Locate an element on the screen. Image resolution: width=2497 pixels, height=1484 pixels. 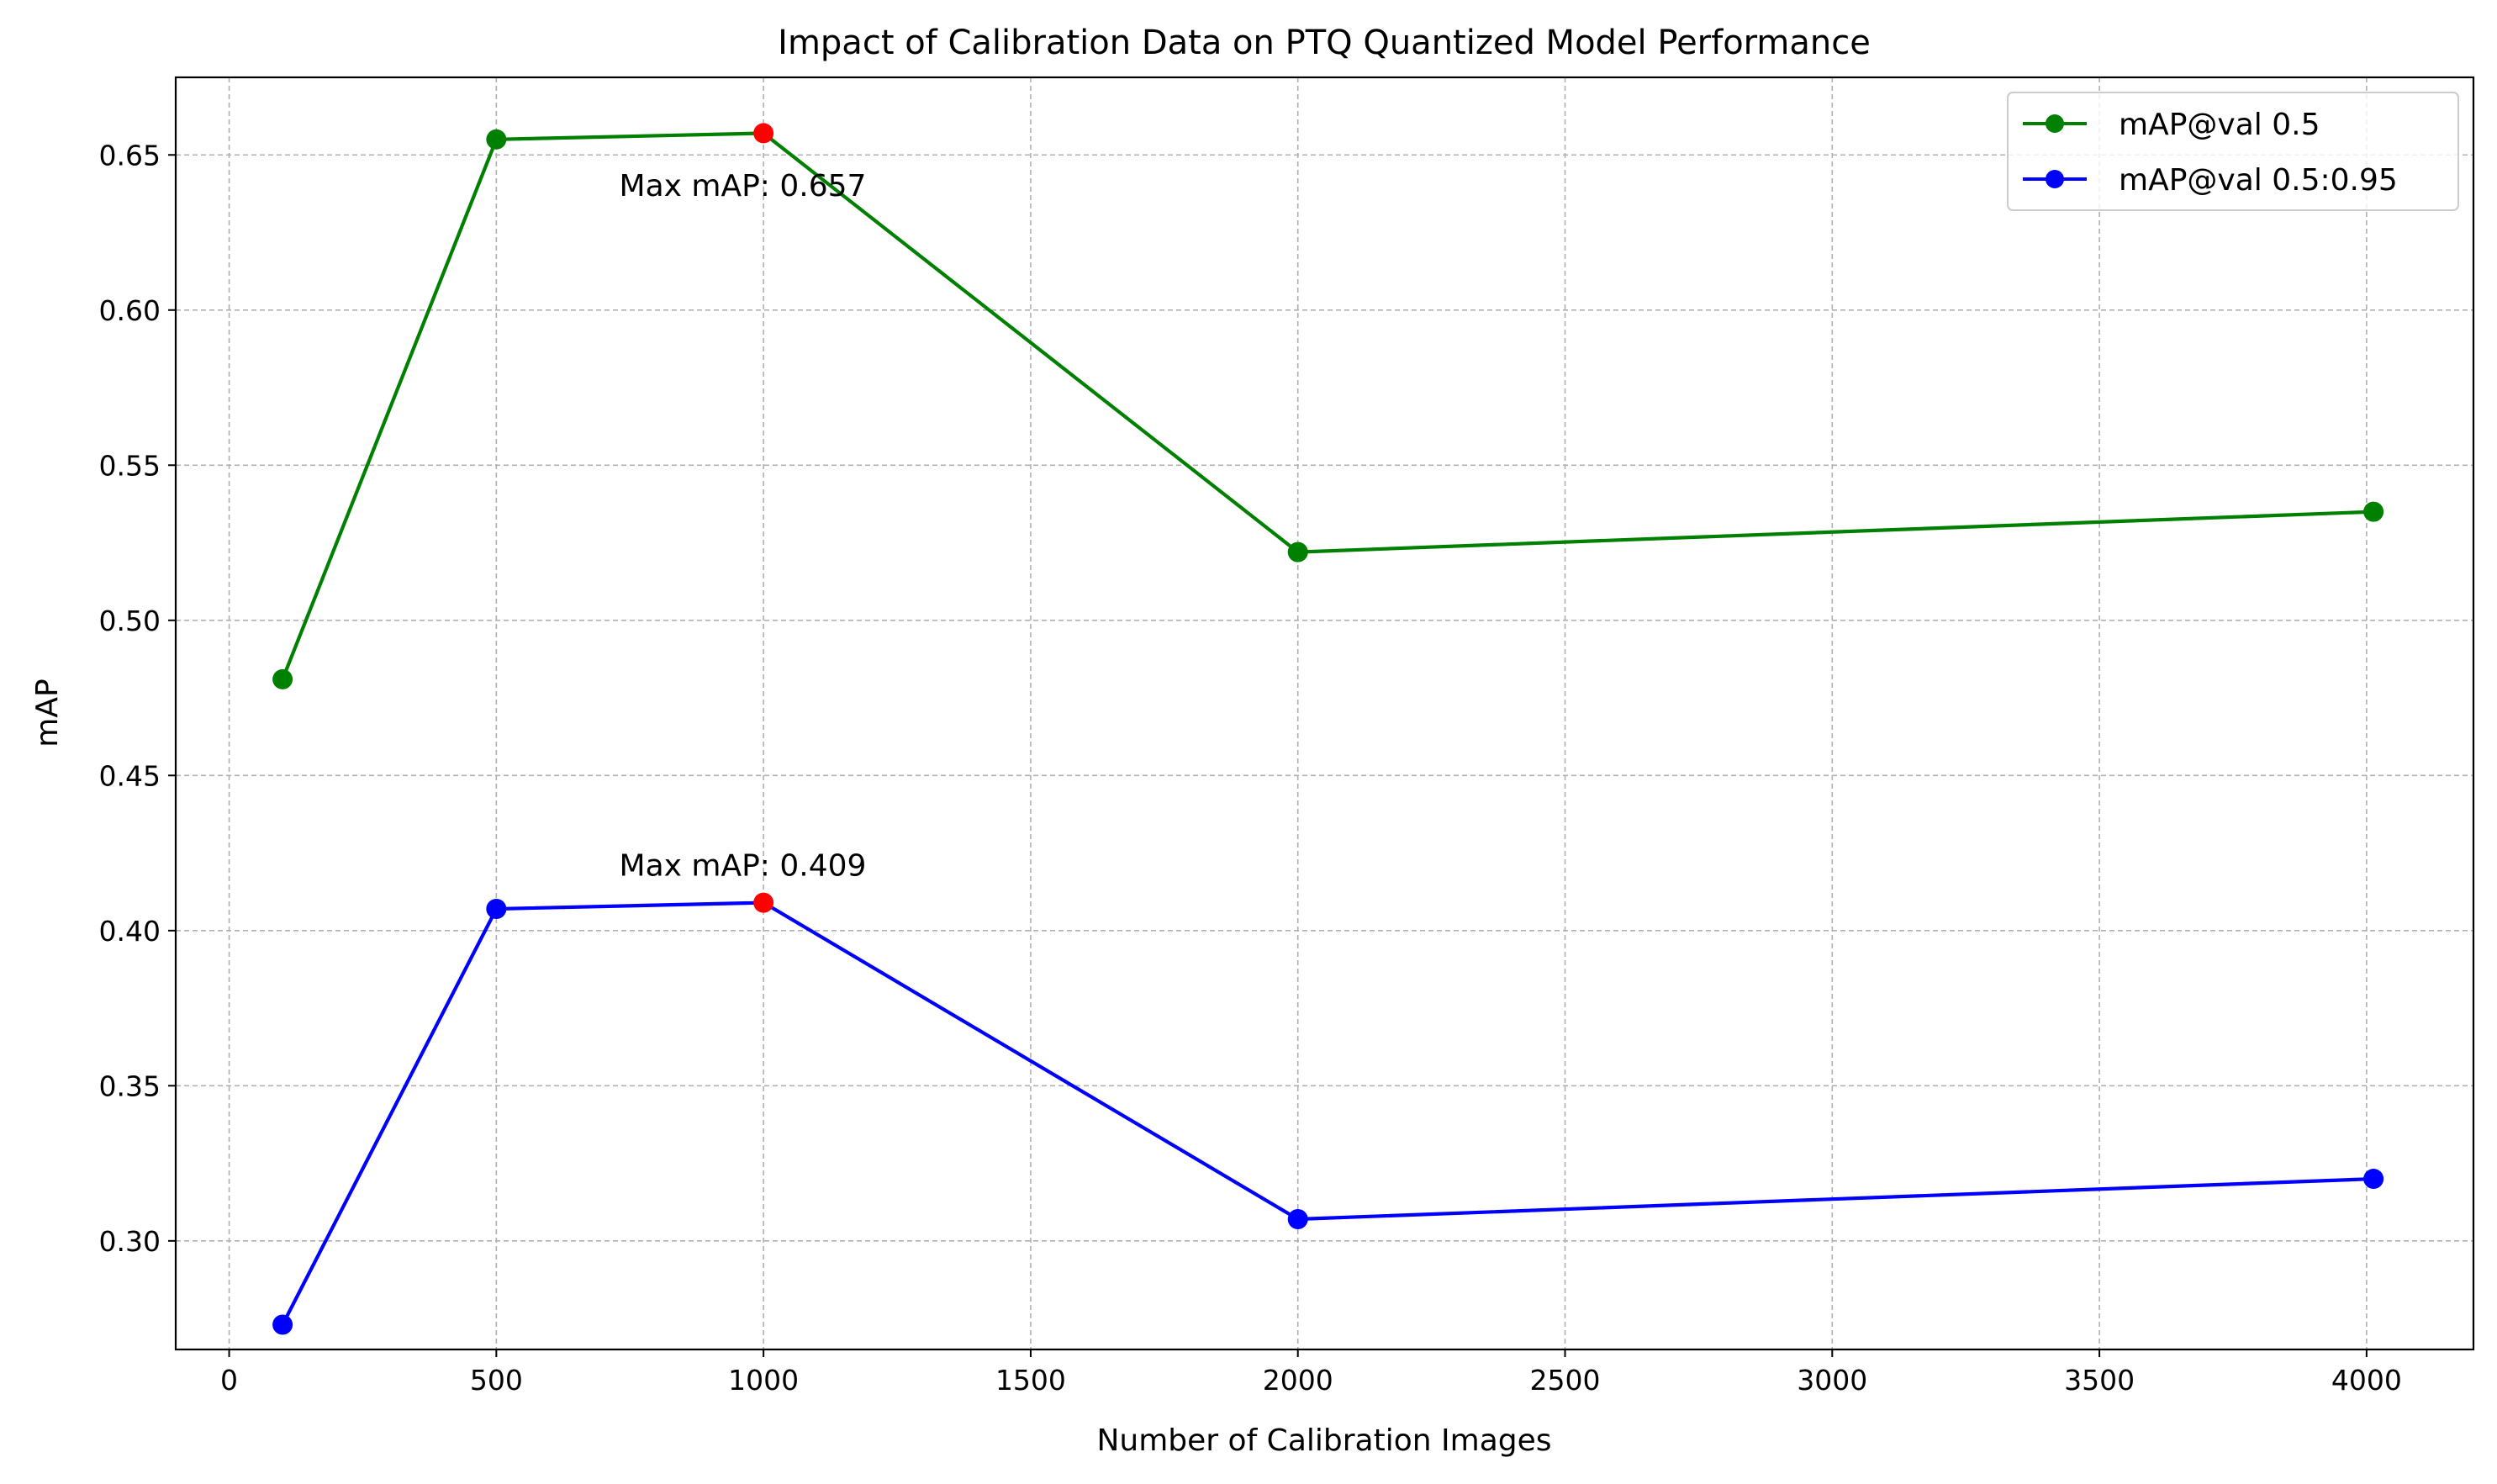
legend-box is located at coordinates (2233, 151).